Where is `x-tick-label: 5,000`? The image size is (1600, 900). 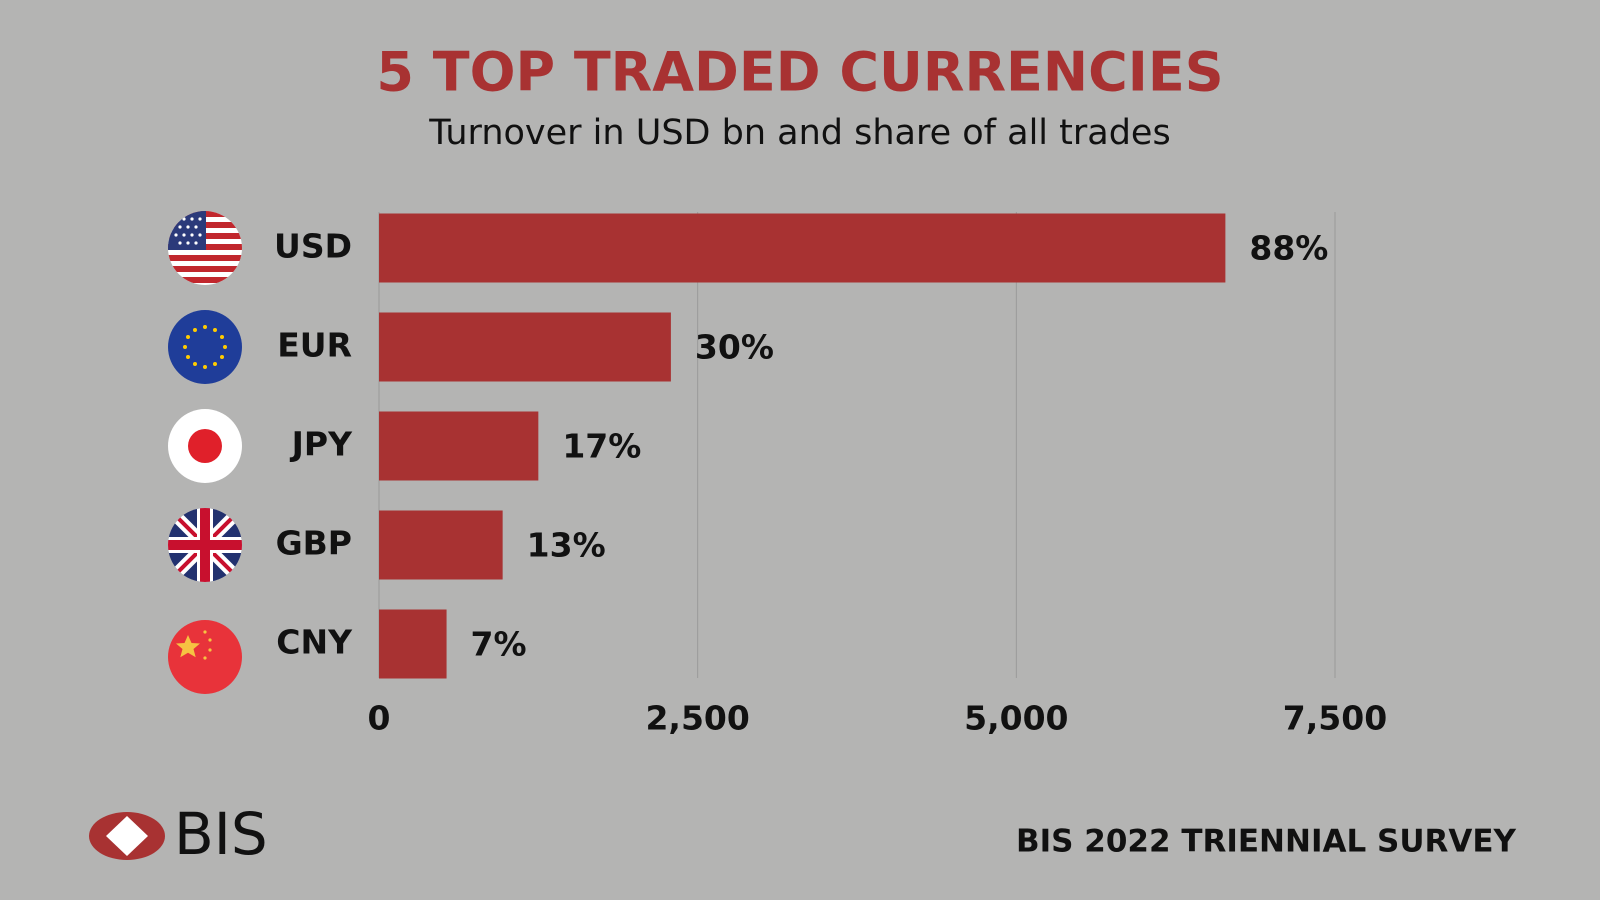
x-tick-label: 5,000 is located at coordinates (1016, 718).